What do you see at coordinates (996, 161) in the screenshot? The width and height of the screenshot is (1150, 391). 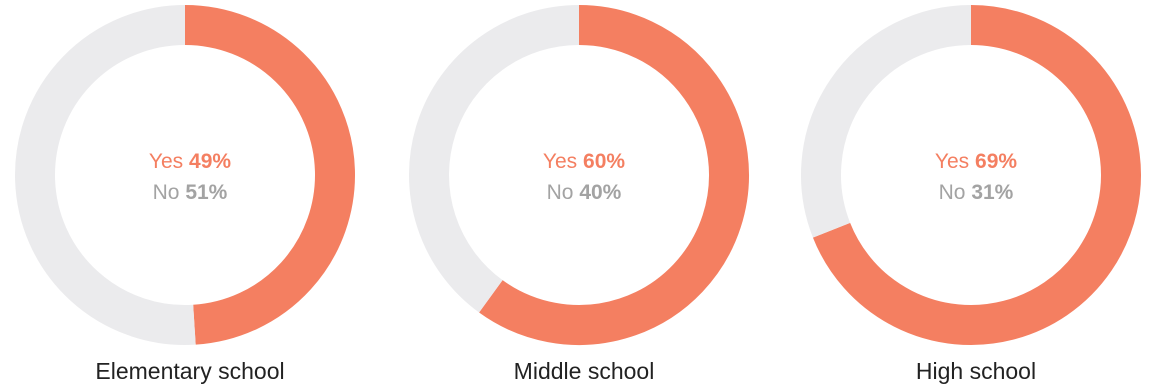 I see `yes-value: 69%` at bounding box center [996, 161].